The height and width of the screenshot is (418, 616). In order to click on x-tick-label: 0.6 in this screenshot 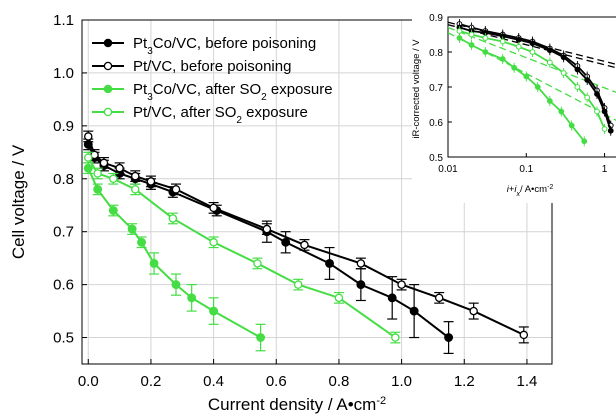, I will do `click(276, 381)`.